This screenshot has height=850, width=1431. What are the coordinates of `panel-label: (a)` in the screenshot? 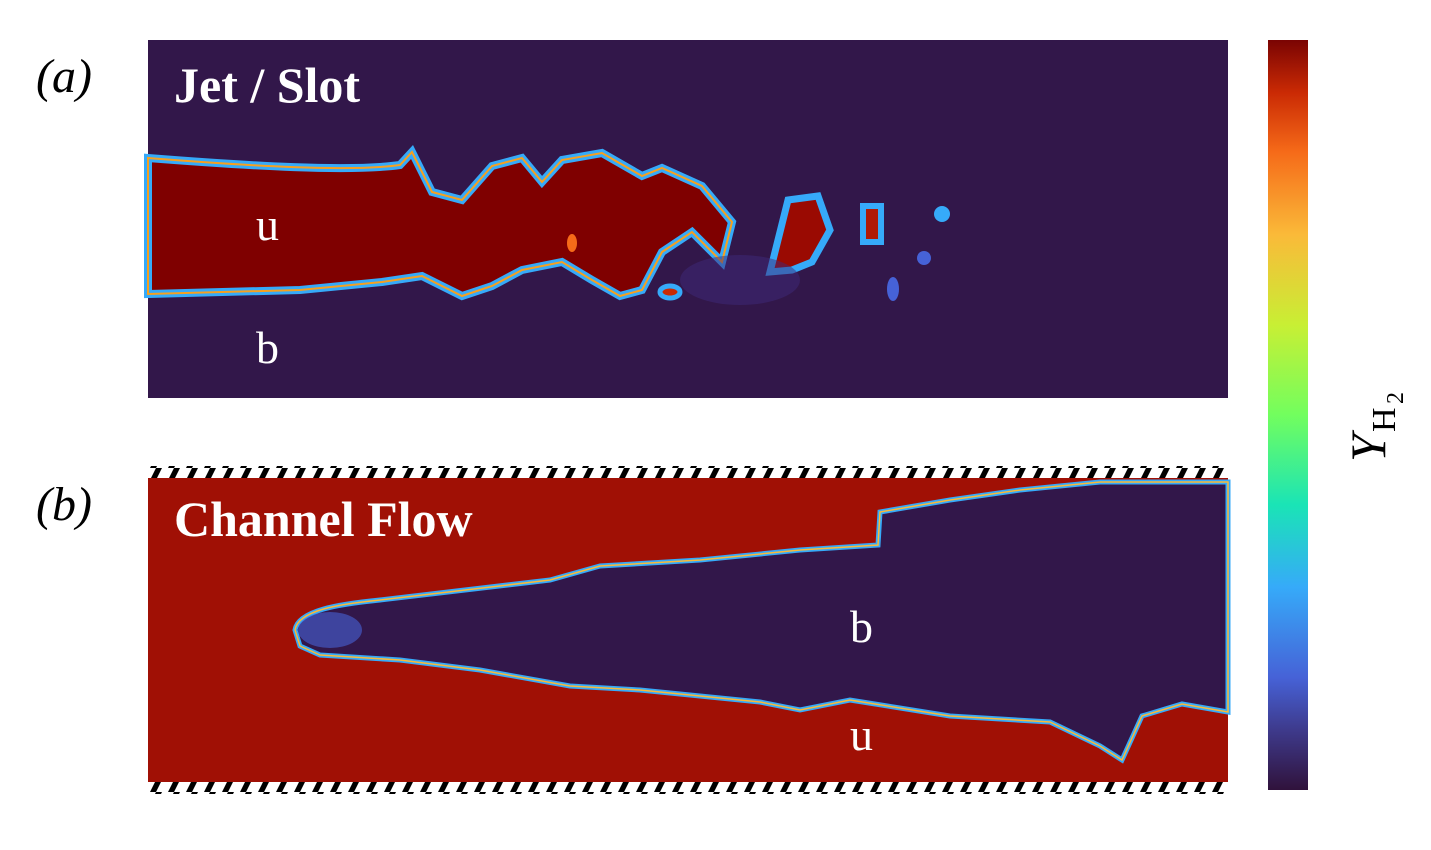 It's located at (64, 76).